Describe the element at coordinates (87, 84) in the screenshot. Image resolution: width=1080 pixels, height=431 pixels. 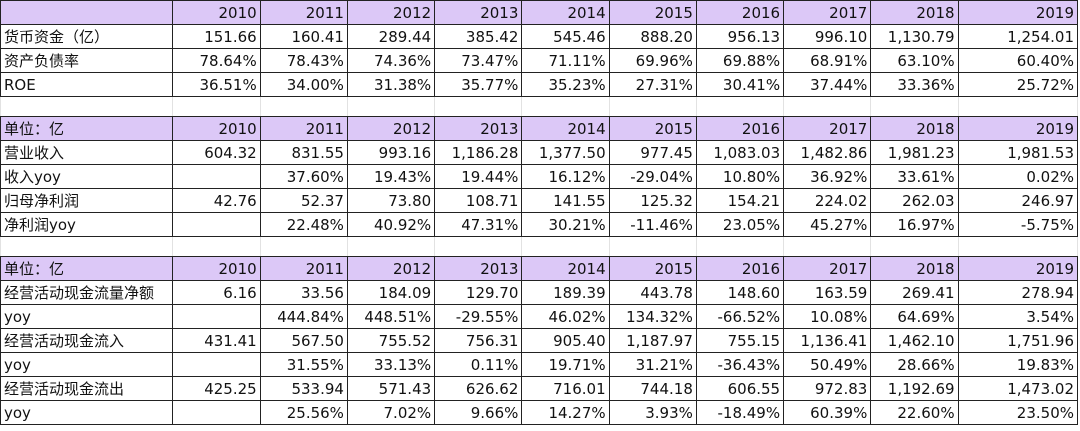
I see `row-label-cell: ROE` at that location.